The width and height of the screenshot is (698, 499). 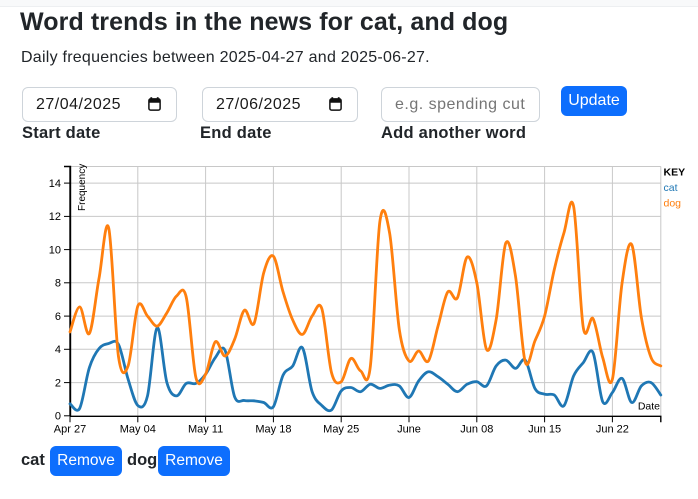 I want to click on svg-text: KEY, so click(x=675, y=173).